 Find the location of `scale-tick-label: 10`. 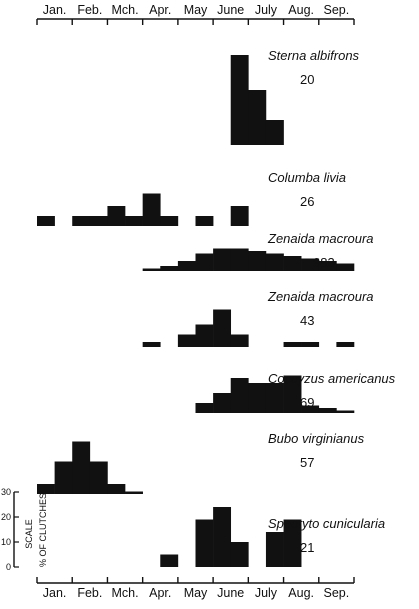

scale-tick-label: 10 is located at coordinates (6, 542).